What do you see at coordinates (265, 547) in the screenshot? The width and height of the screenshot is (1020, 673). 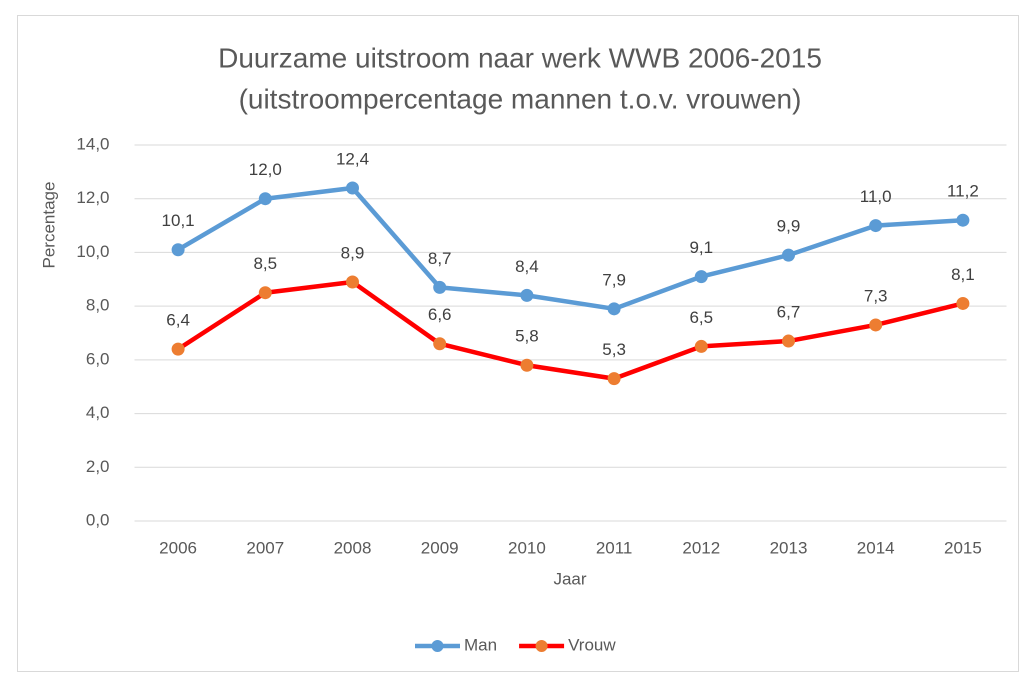 I see `x-tick-label: 2007` at bounding box center [265, 547].